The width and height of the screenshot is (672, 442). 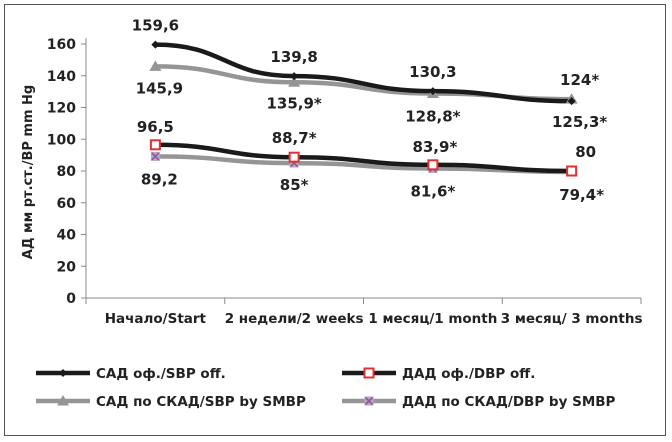 I want to click on x-tick-label: 1 месяц/1 month, so click(x=432, y=319).